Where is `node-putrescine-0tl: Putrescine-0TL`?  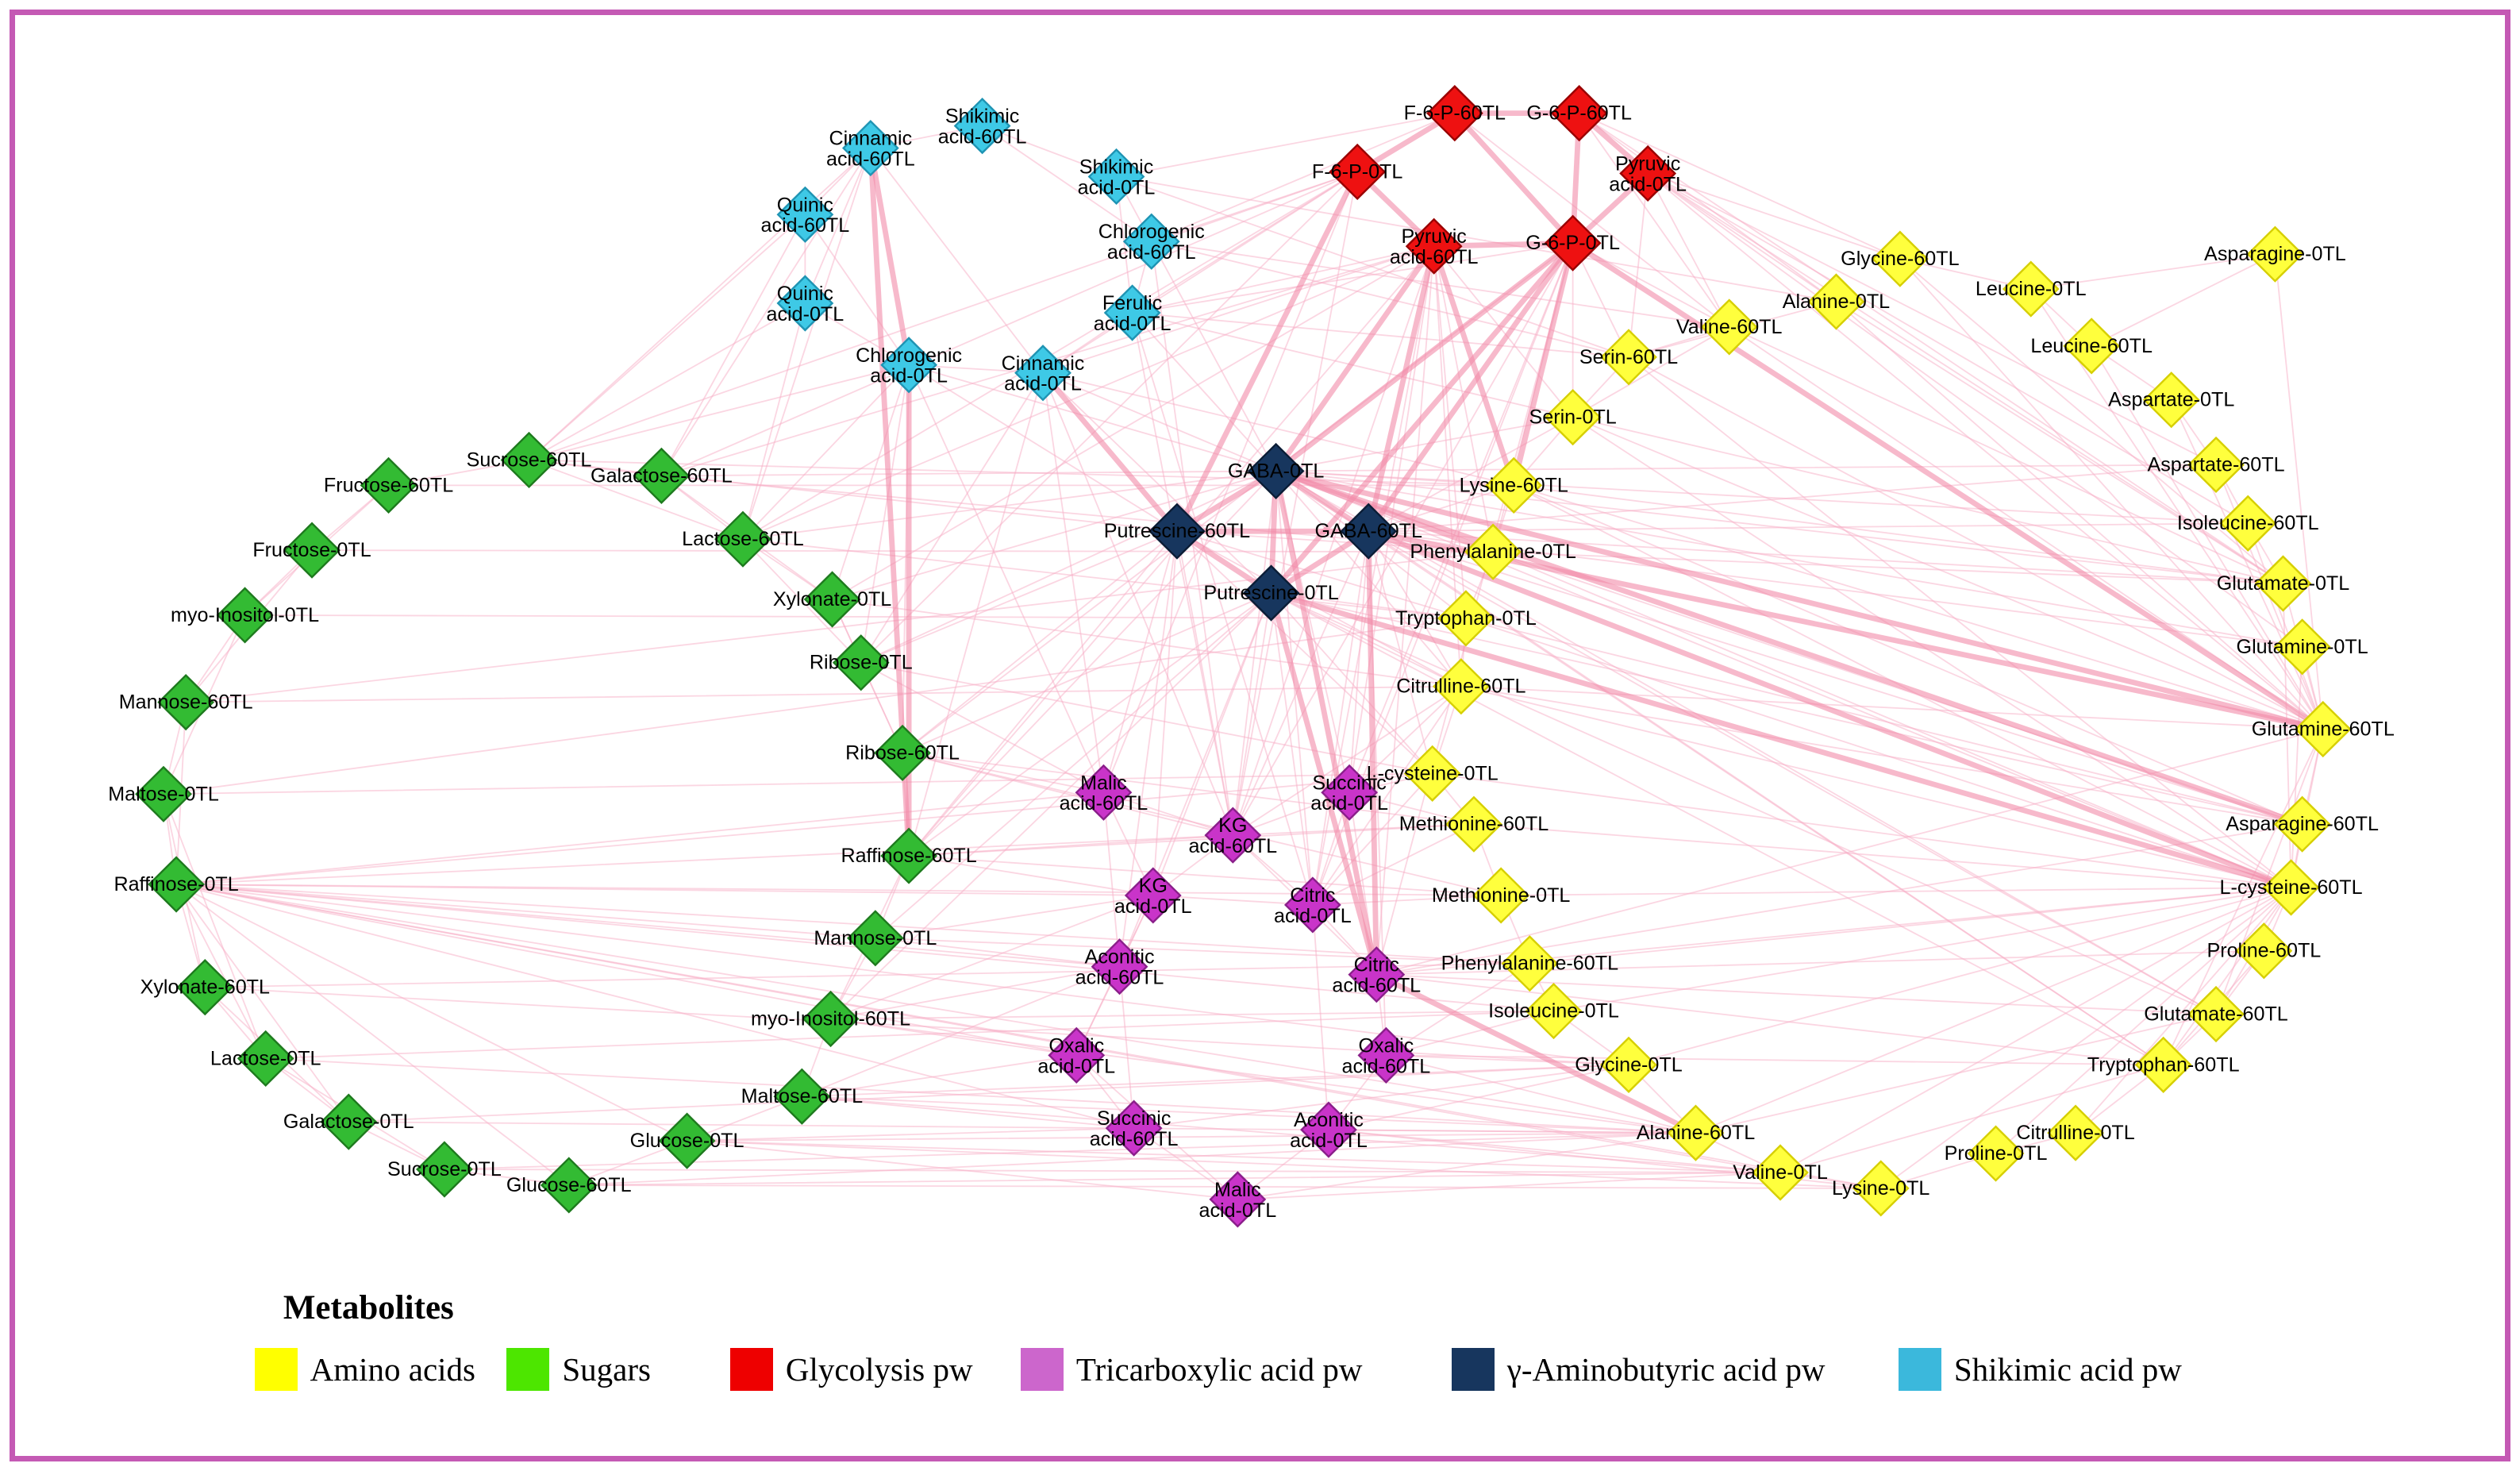
node-putrescine-0tl: Putrescine-0TL is located at coordinates (1271, 593).